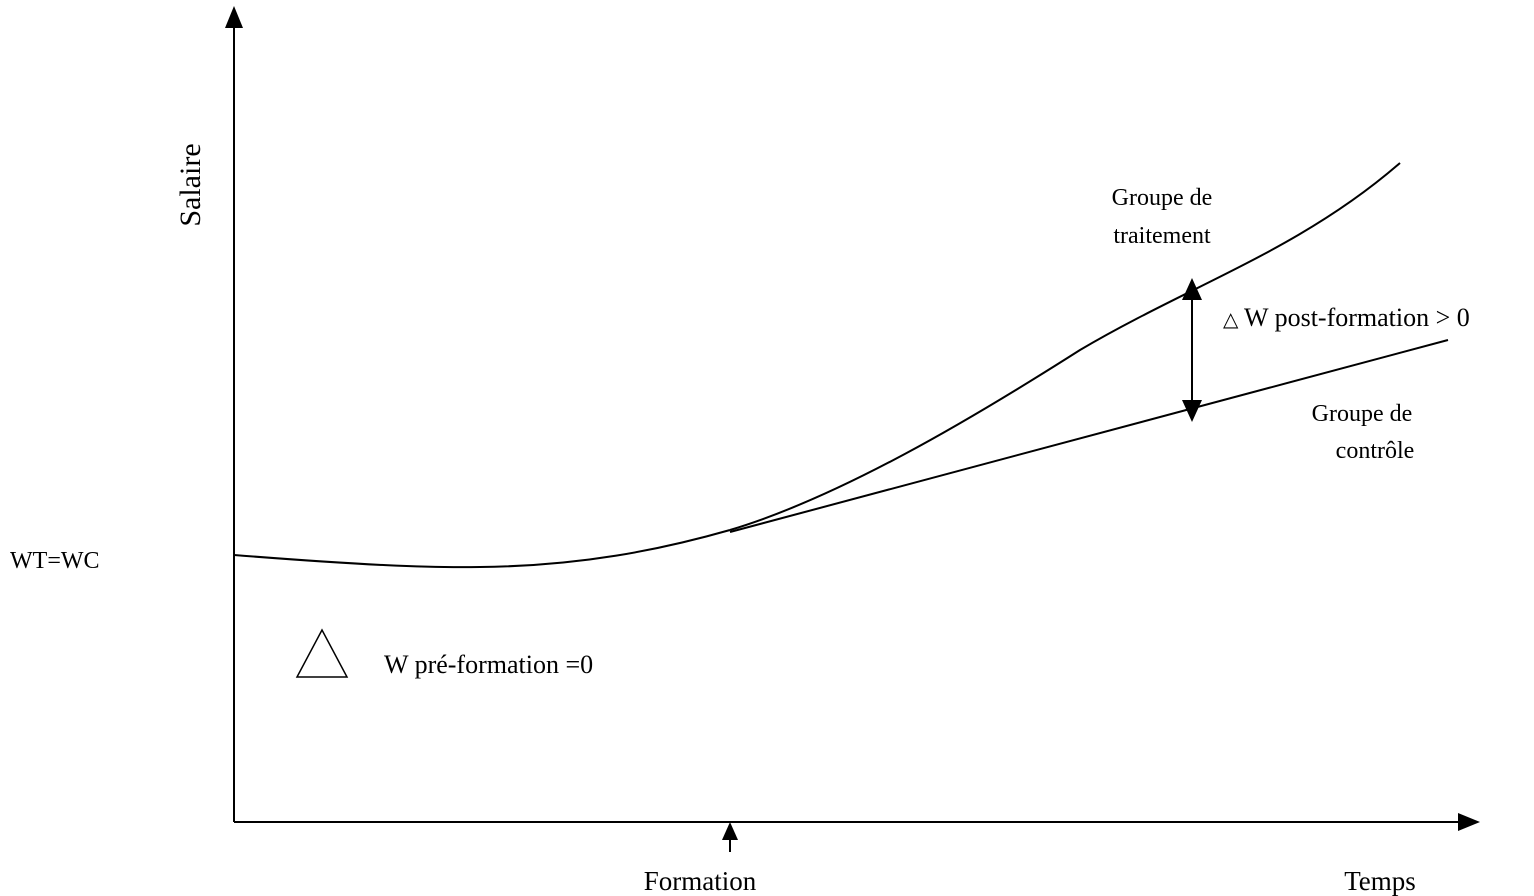  Describe the element at coordinates (1162, 198) in the screenshot. I see `treatment-group-label-line1: Groupe de` at that location.